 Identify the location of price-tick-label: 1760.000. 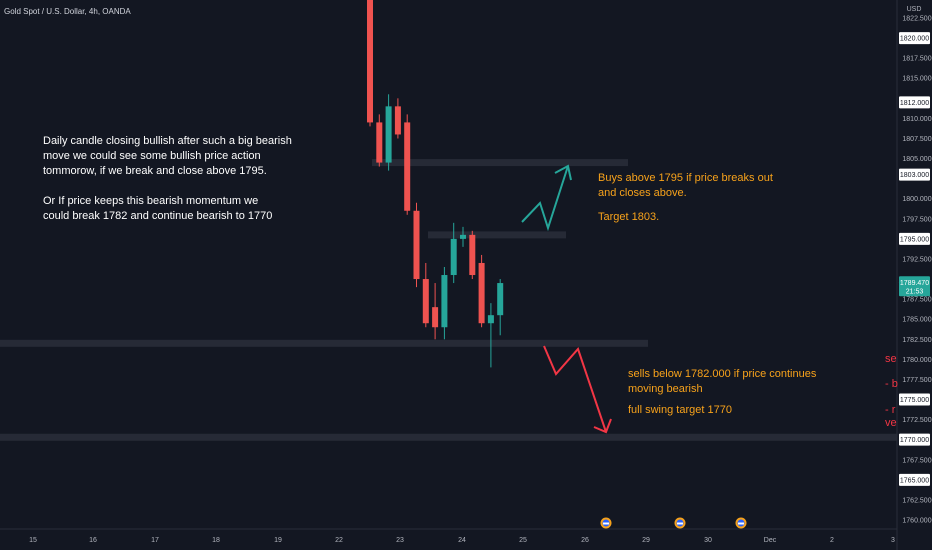
(916, 521).